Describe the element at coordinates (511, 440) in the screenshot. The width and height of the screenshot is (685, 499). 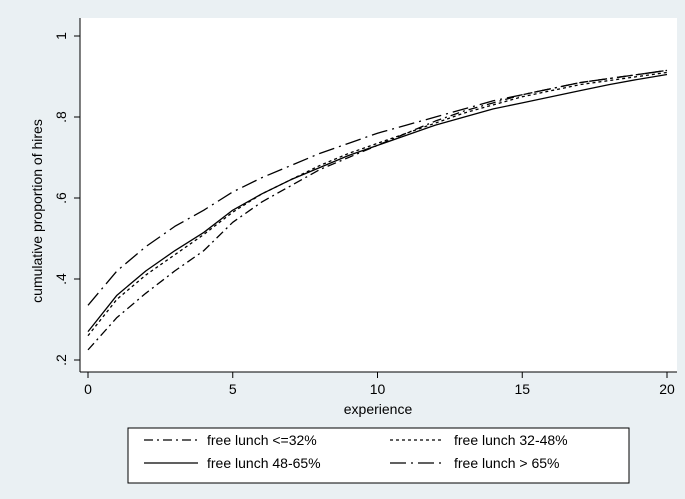
I see `legend-label-2: free lunch 32-48%` at that location.